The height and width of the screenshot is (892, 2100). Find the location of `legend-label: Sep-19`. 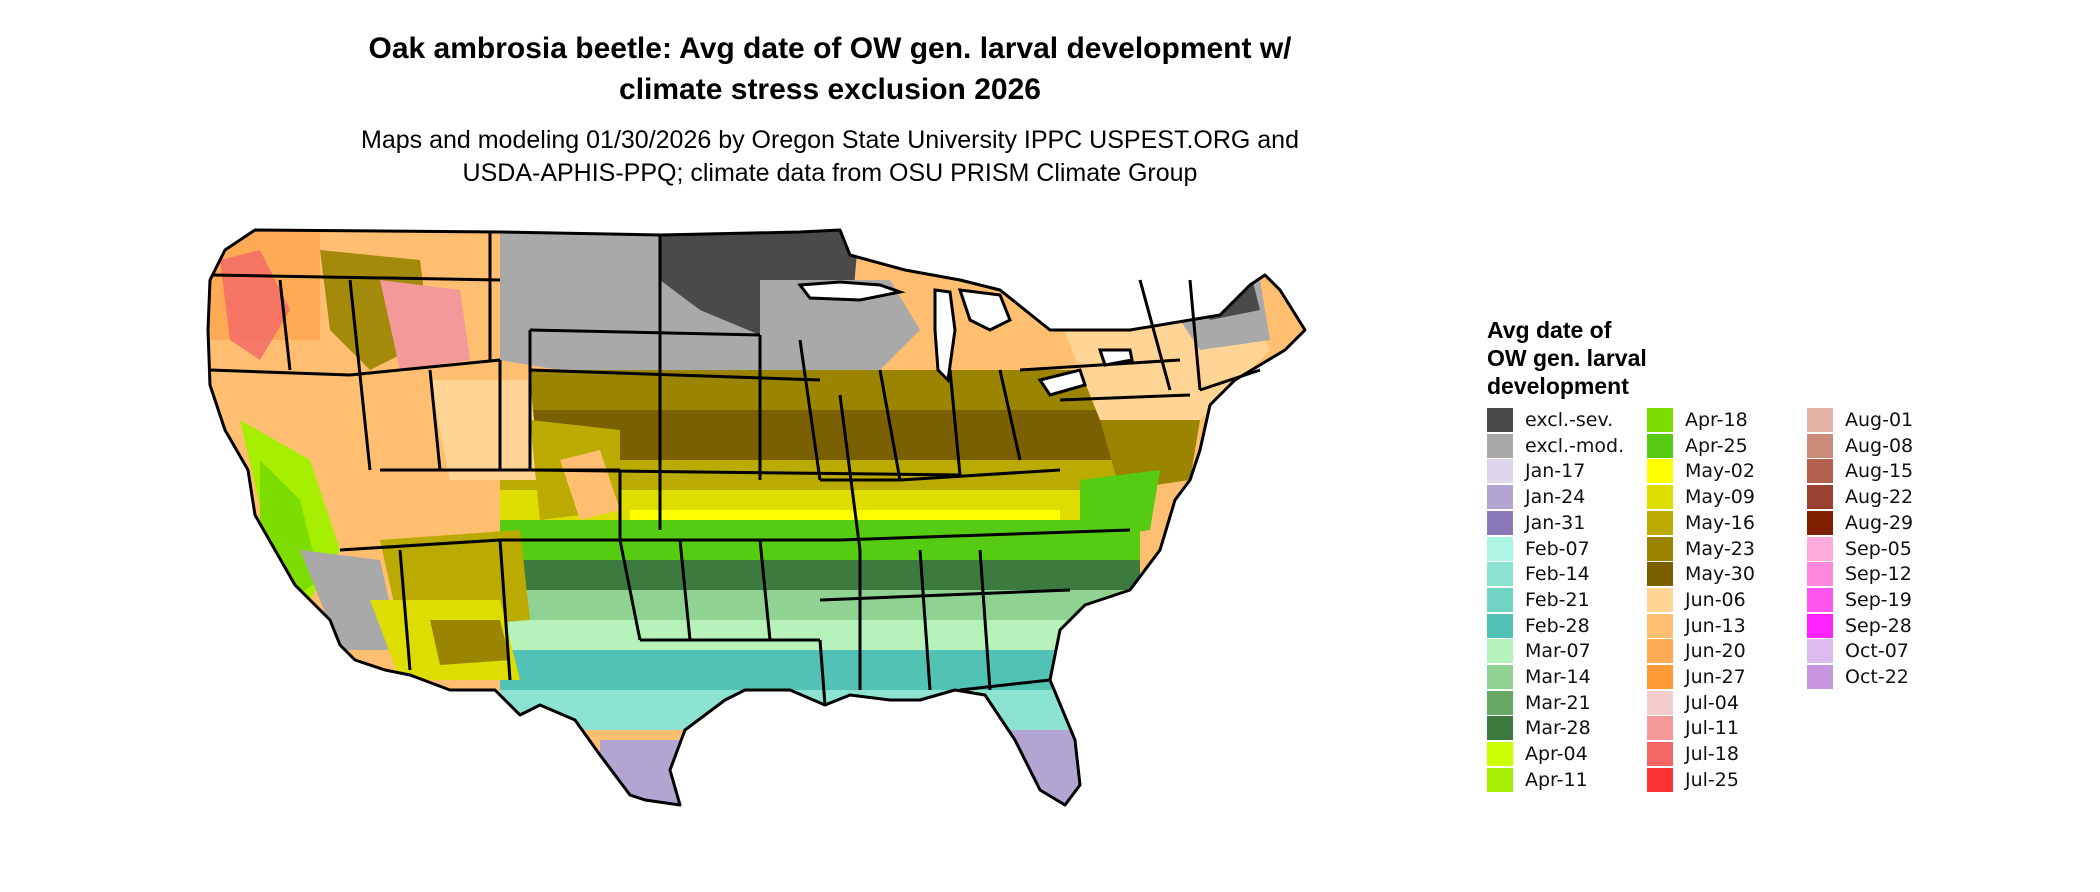

legend-label: Sep-19 is located at coordinates (1878, 599).